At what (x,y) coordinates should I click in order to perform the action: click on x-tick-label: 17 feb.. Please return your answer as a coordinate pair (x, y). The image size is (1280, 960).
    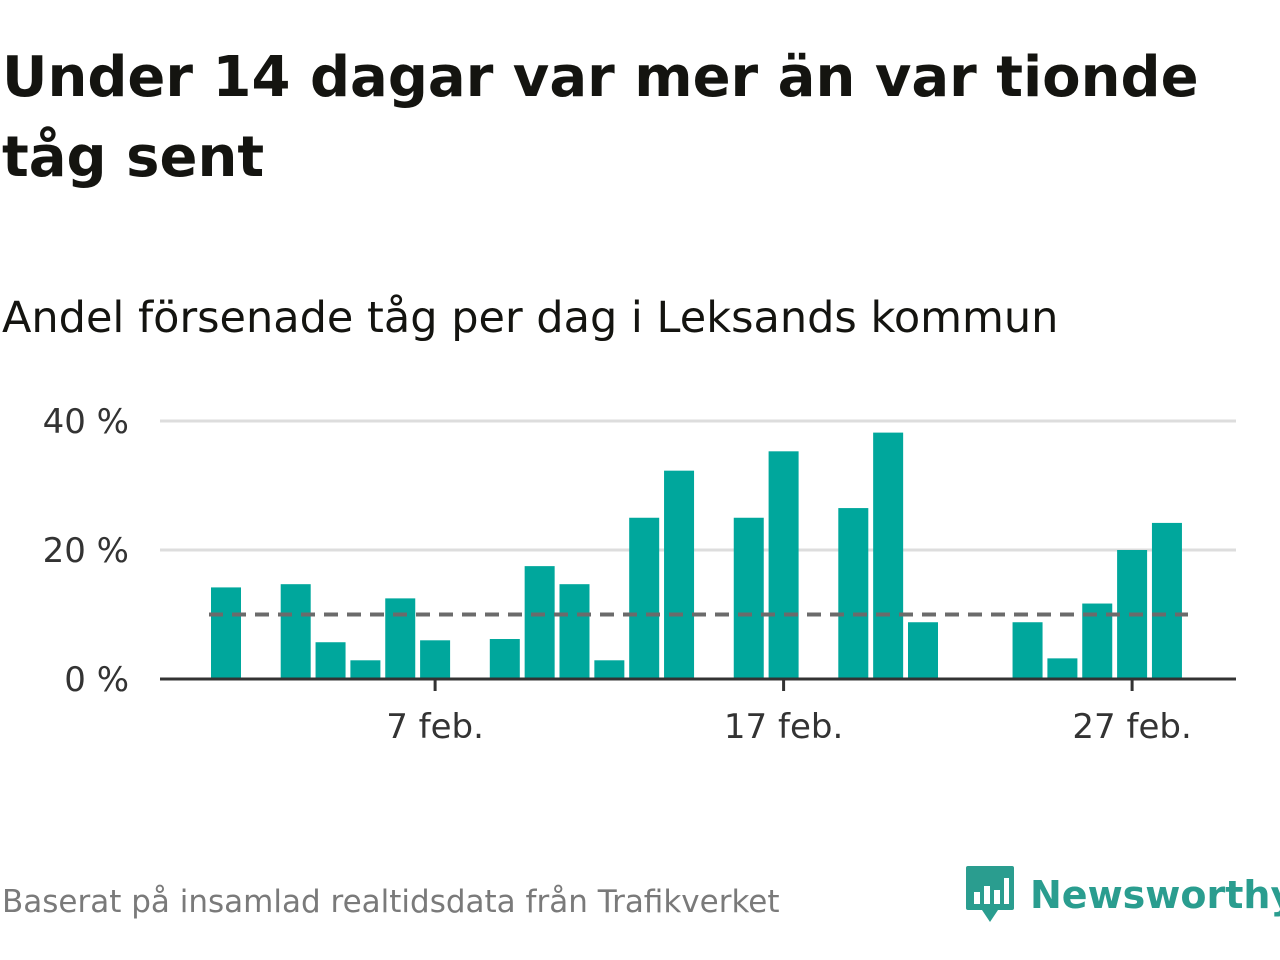
    Looking at the image, I should click on (783, 727).